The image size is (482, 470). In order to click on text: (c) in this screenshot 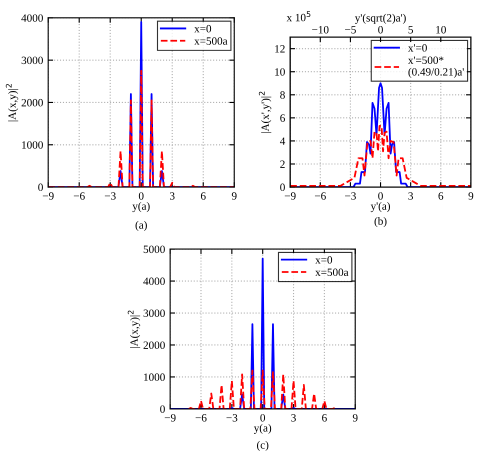, I will do `click(262, 445)`.